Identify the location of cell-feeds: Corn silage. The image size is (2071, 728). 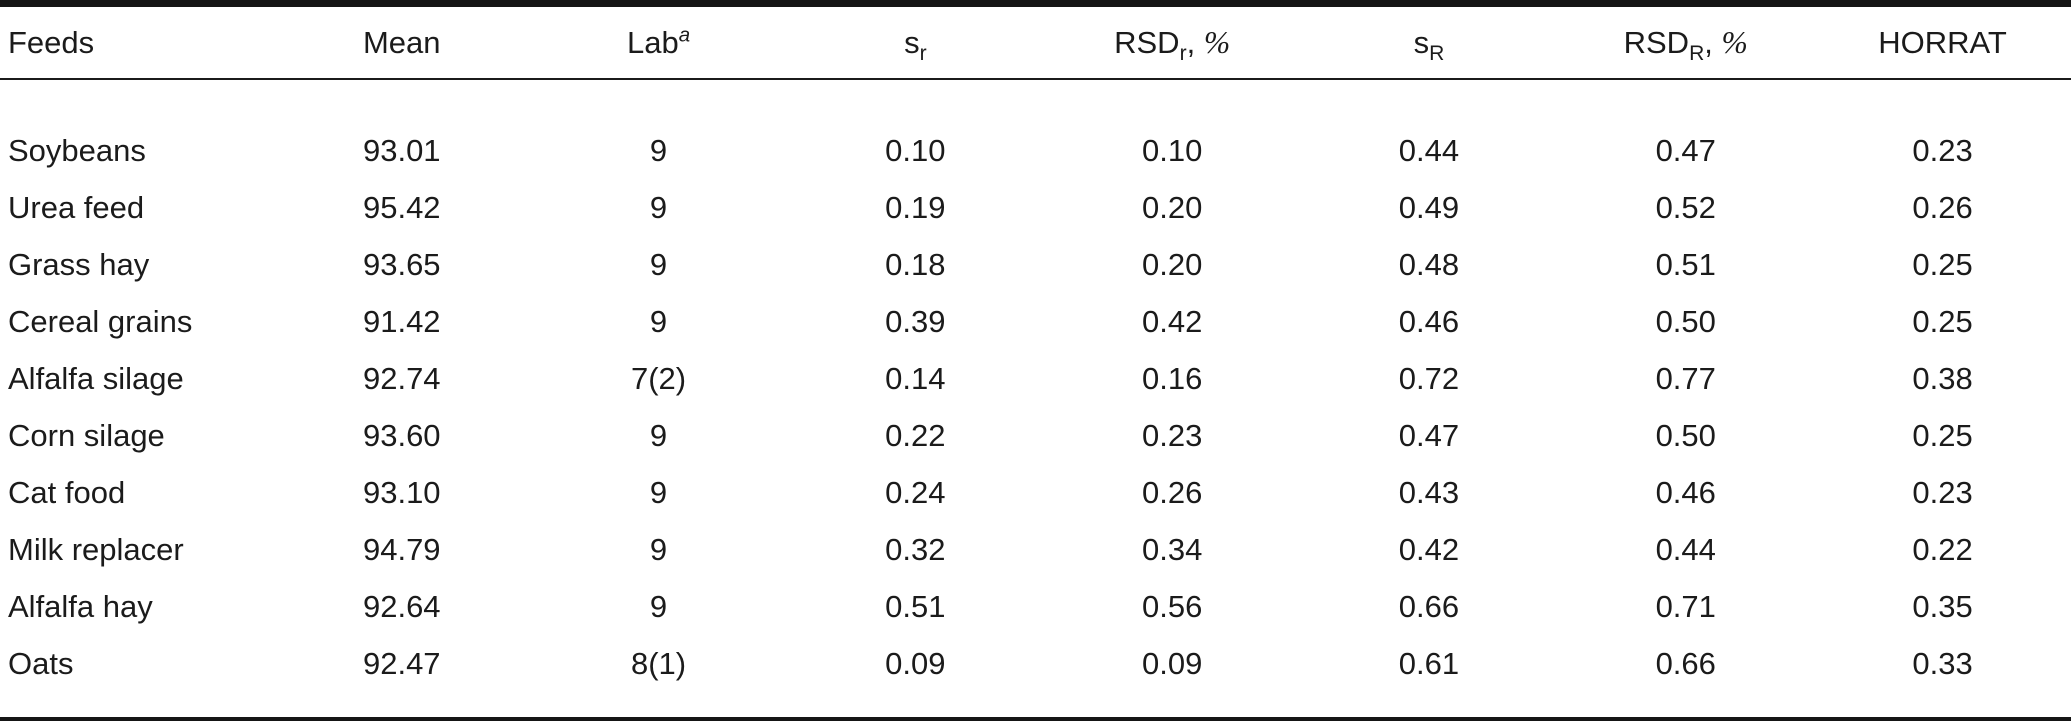
(86, 435).